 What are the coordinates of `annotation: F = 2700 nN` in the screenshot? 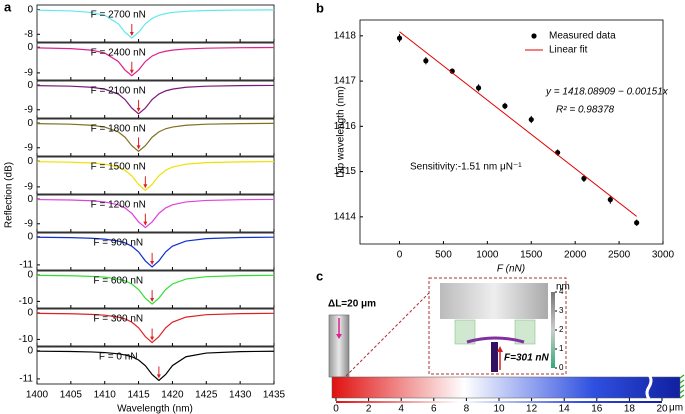 It's located at (118, 15).